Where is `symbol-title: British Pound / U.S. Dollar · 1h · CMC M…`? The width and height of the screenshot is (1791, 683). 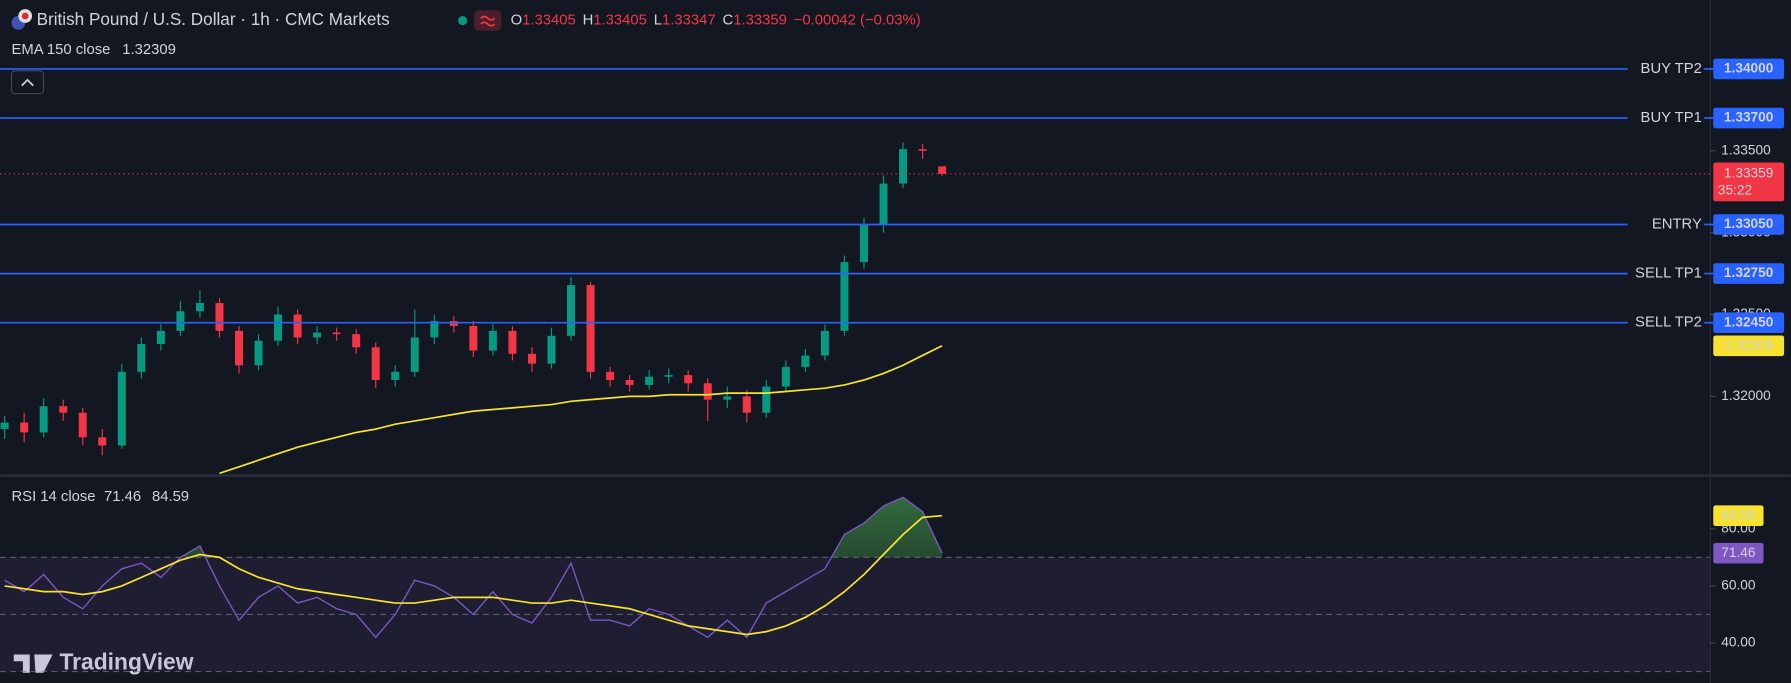 symbol-title: British Pound / U.S. Dollar · 1h · CMC M… is located at coordinates (213, 19).